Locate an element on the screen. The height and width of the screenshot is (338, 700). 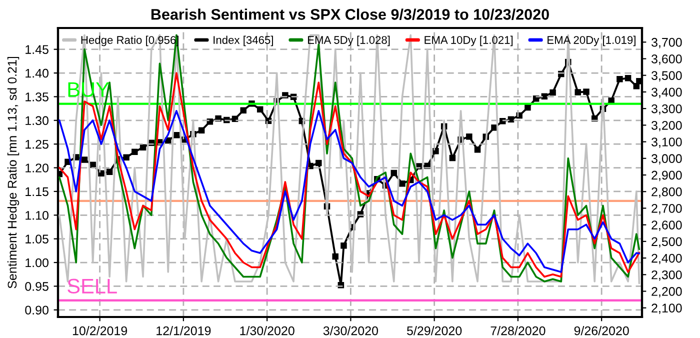
legend-label: Index [3465] is located at coordinates (243, 41).